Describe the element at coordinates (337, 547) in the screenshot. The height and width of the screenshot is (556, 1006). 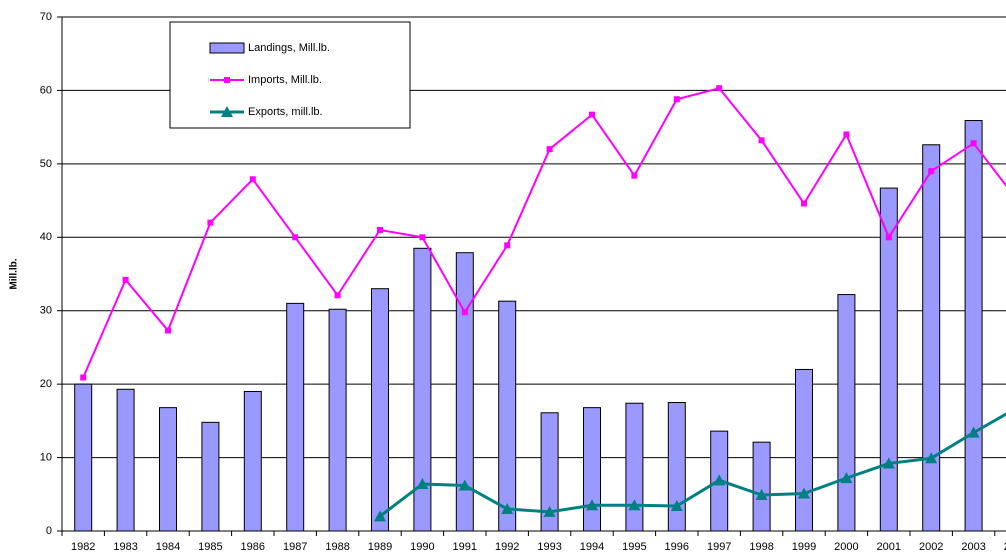
I see `x-tick-label: 1988` at that location.